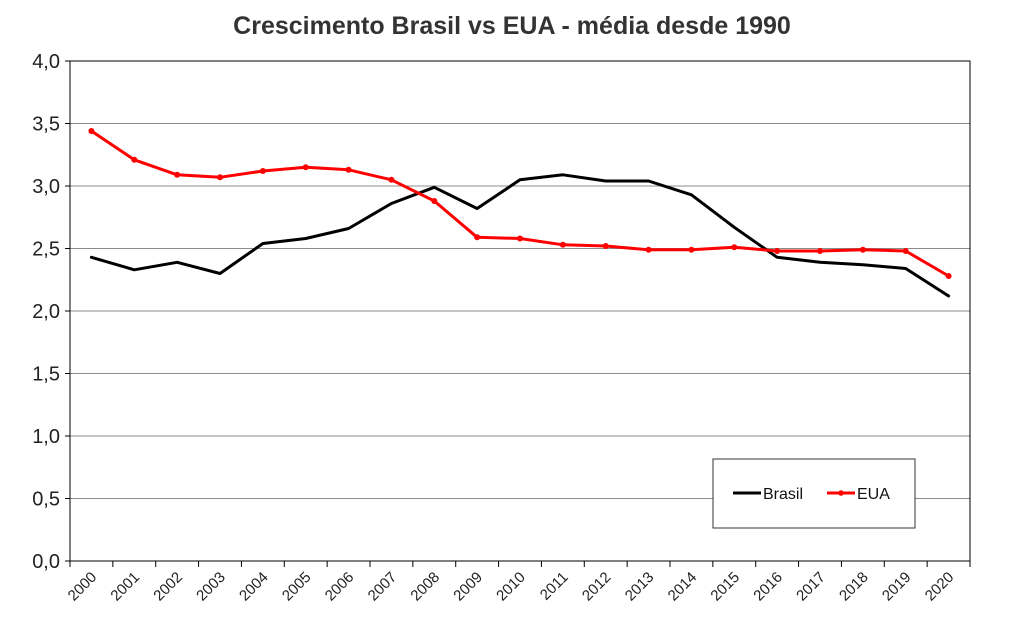  Describe the element at coordinates (83, 587) in the screenshot. I see `x-tick-label: 2000` at that location.